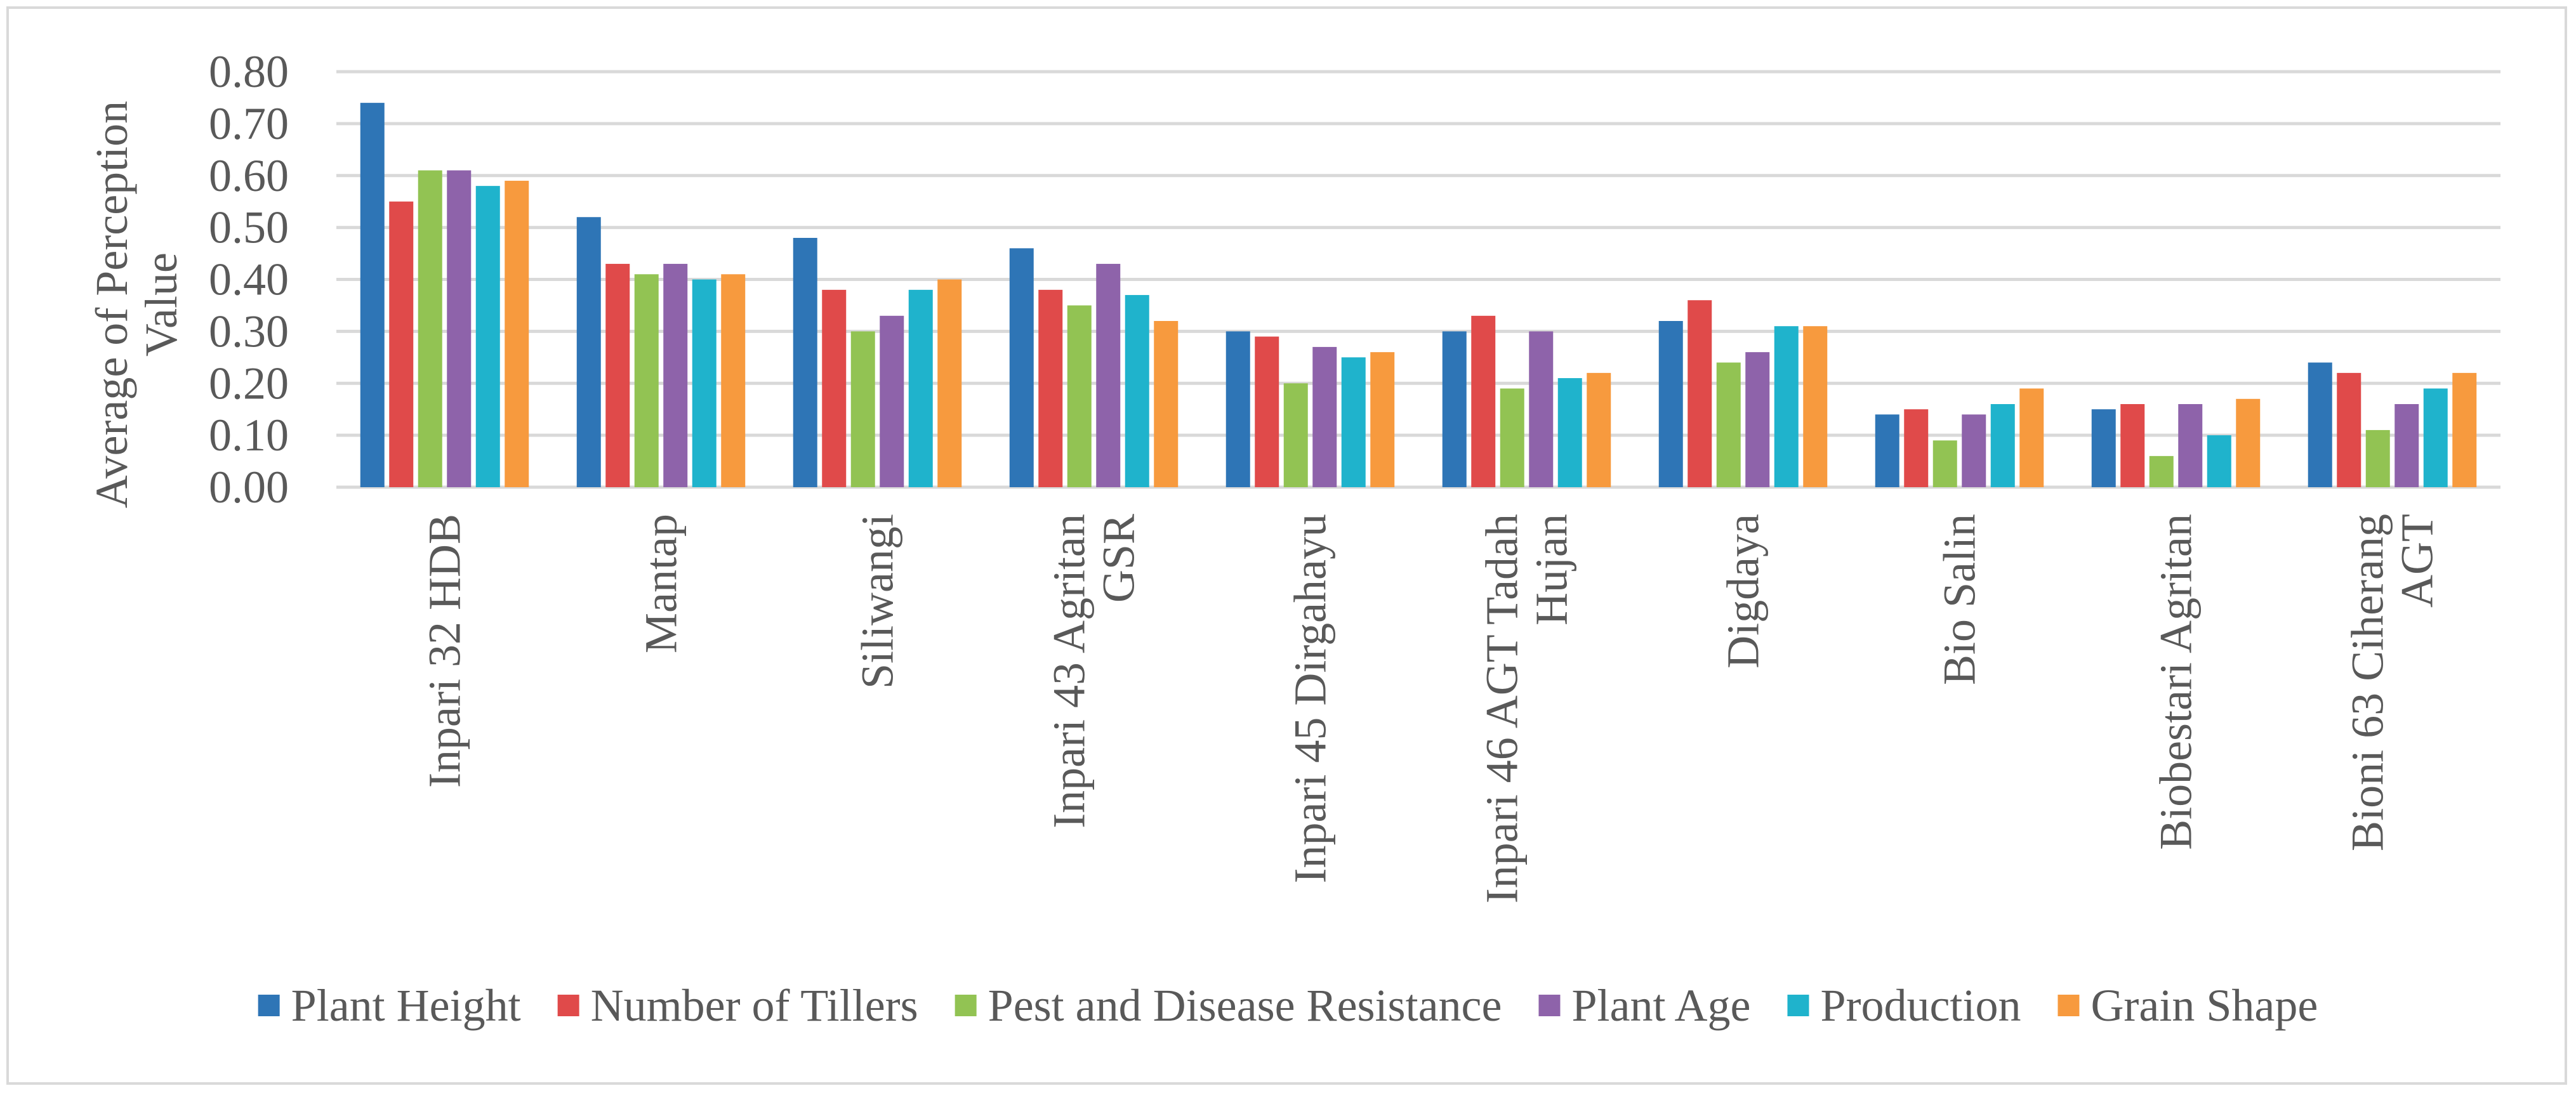 The width and height of the screenshot is (2576, 1093). Describe the element at coordinates (249, 175) in the screenshot. I see `y-tick-label: 0.60` at that location.